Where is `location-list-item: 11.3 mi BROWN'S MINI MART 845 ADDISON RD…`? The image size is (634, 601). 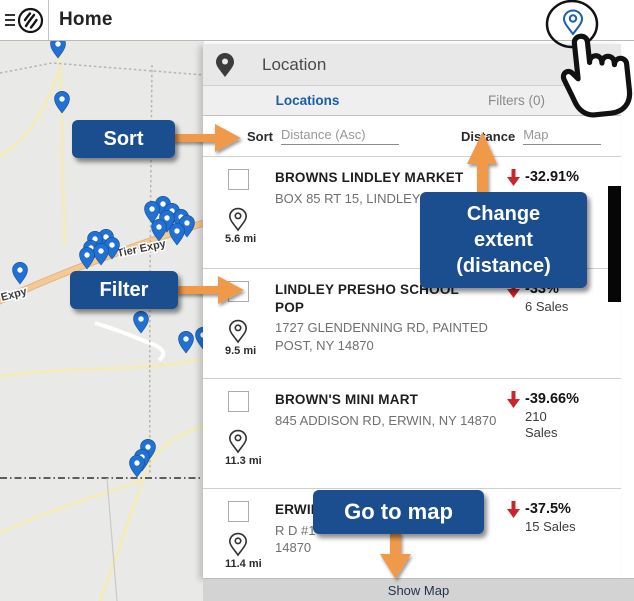
location-list-item: 11.3 mi BROWN'S MINI MART 845 ADDISON RD… is located at coordinates (412, 433).